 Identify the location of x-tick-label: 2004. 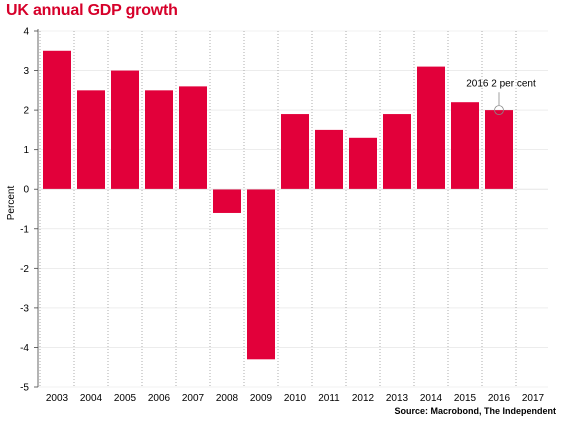
(91, 398).